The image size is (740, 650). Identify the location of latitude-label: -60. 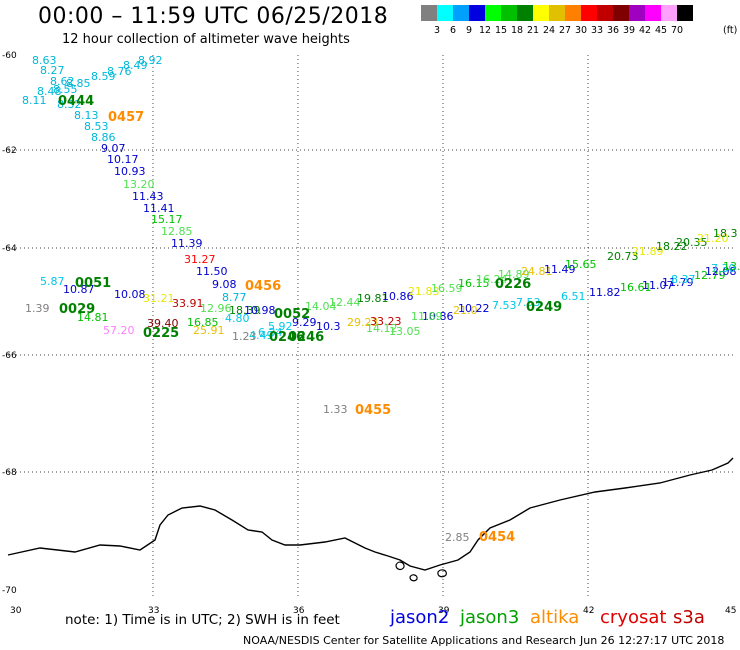
(9, 56).